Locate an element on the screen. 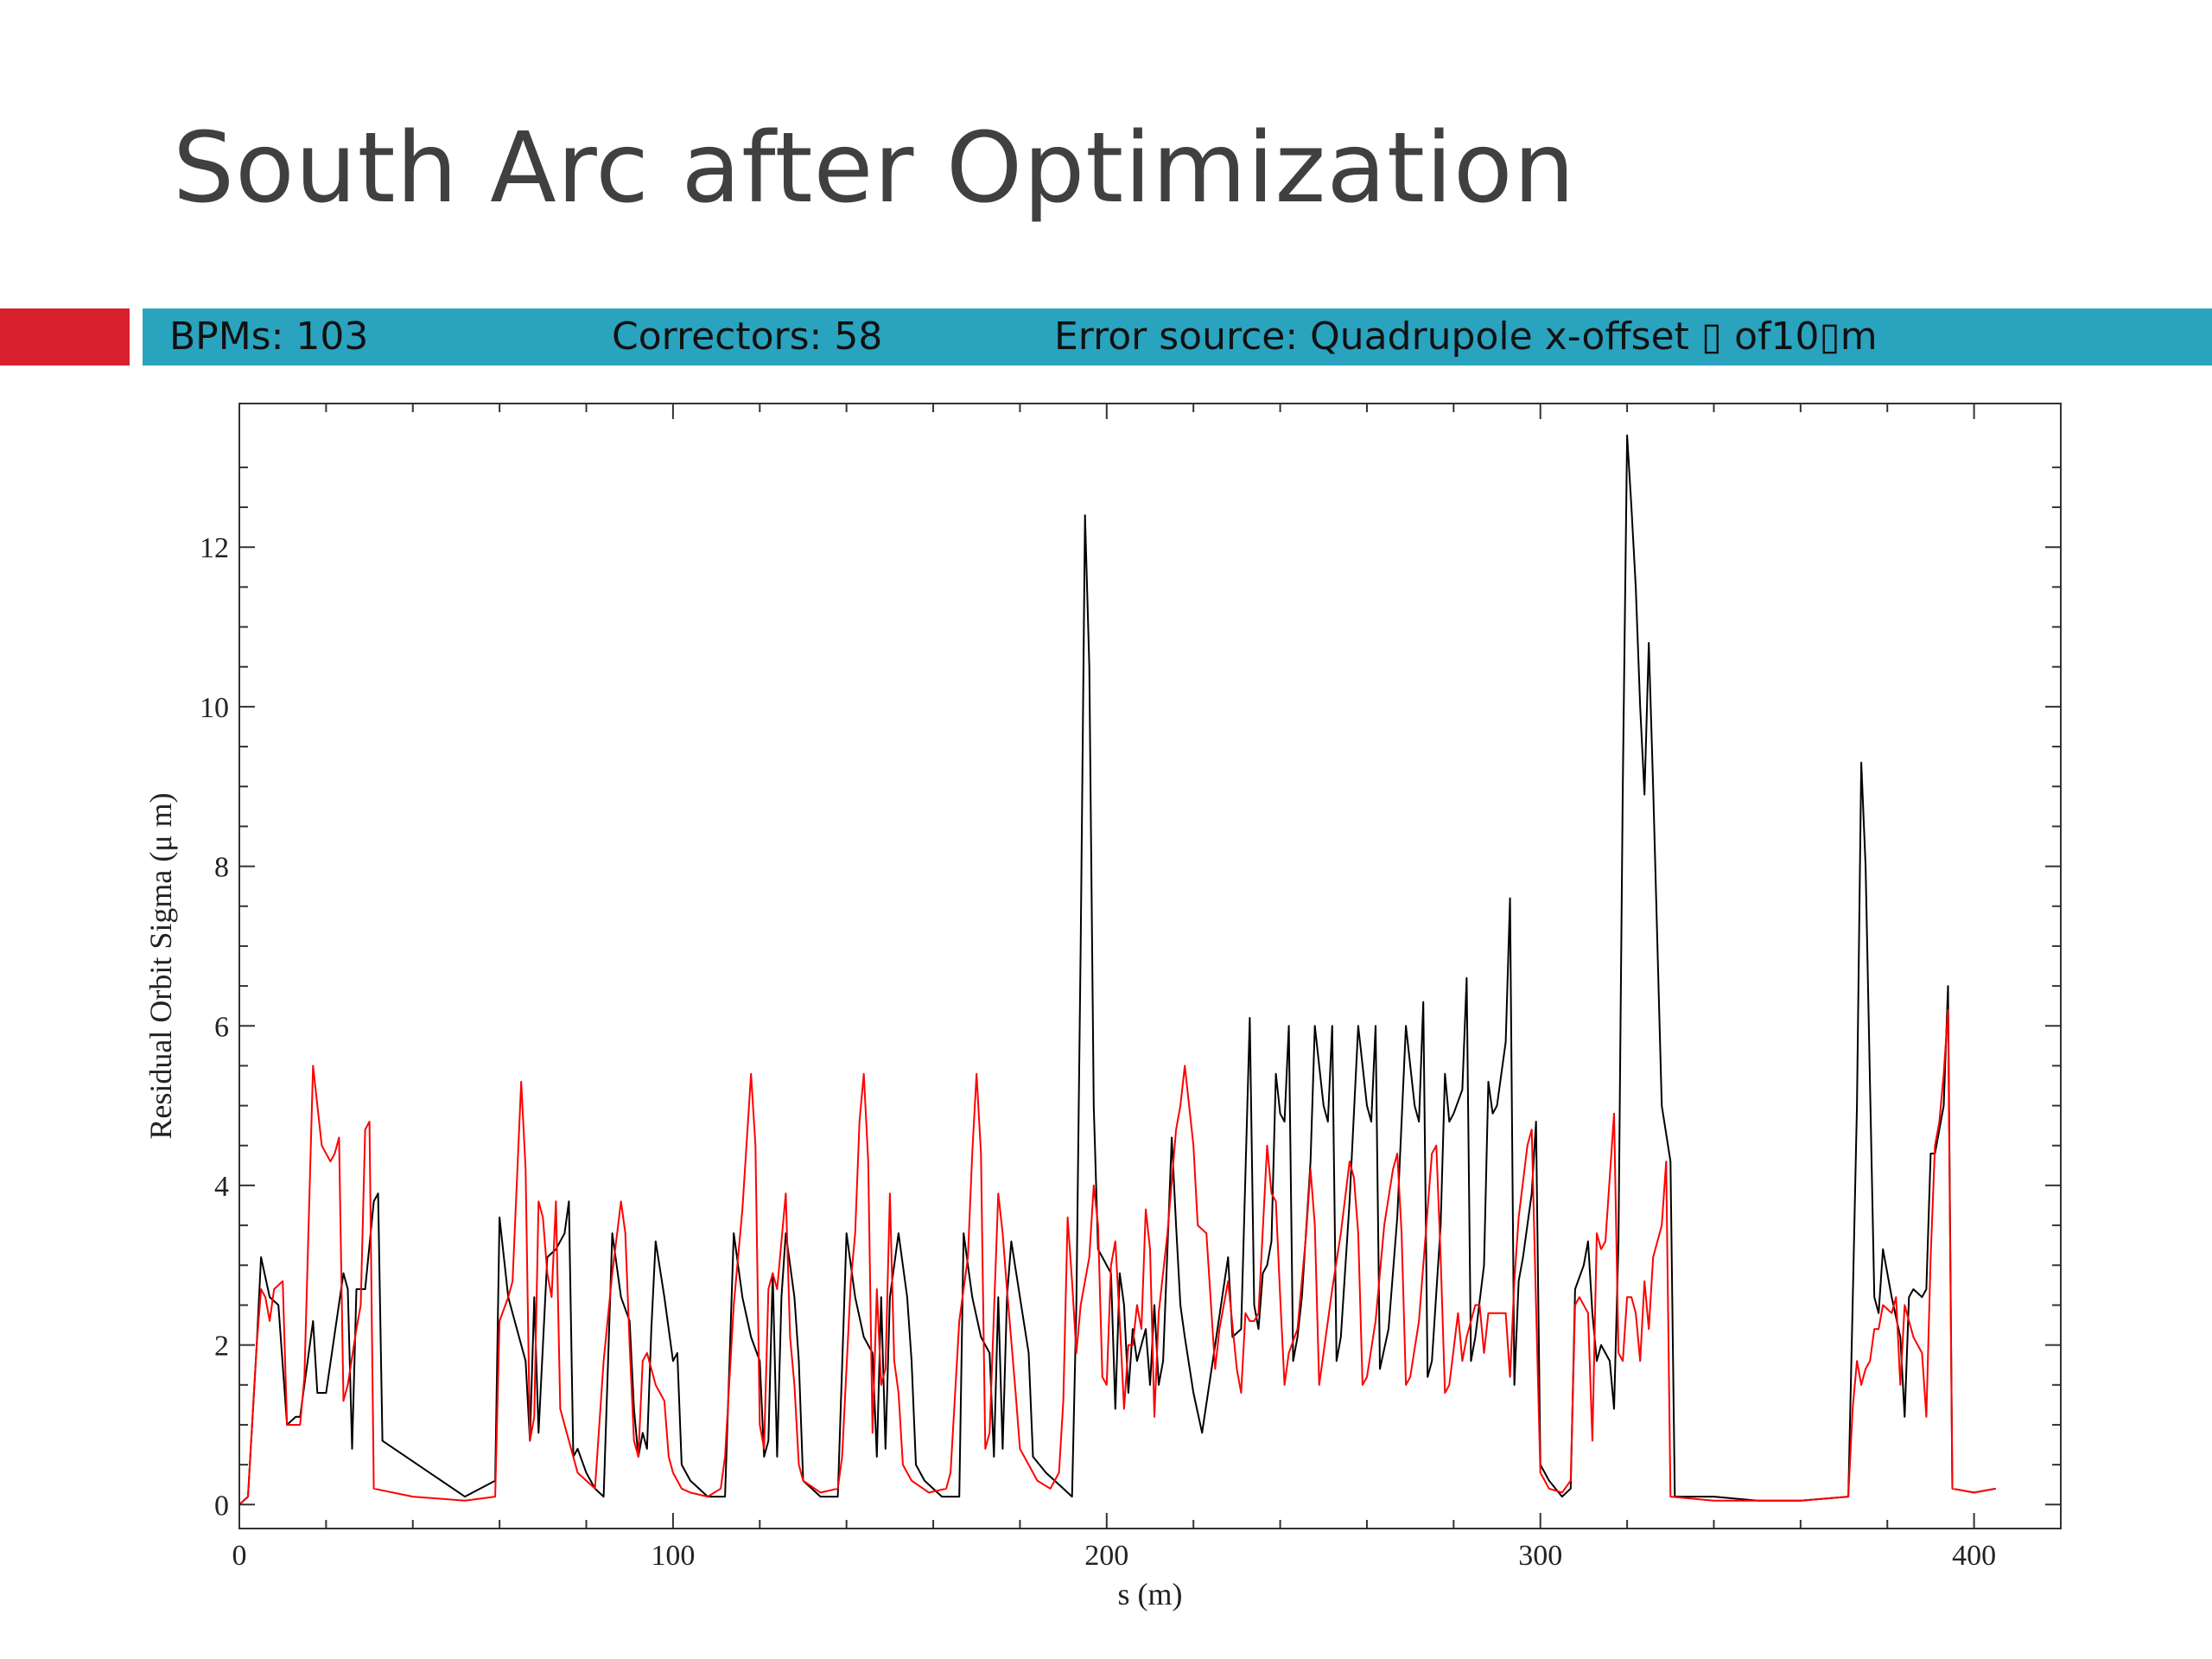  y-tick-label: 0 is located at coordinates (221, 1506).